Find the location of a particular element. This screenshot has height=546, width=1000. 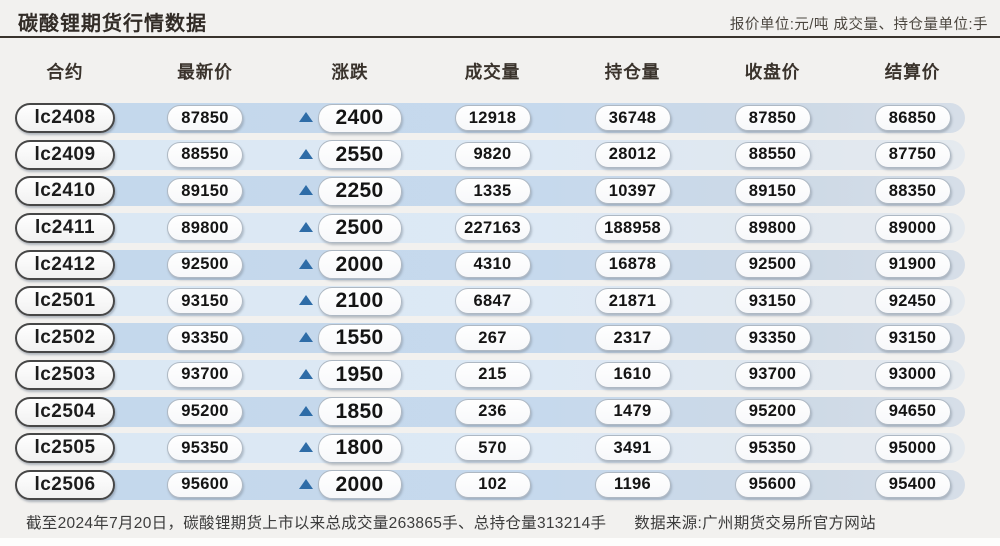

table-row: lc2506 95600 2000 102 1196 95600 95400 is located at coordinates (490, 484).